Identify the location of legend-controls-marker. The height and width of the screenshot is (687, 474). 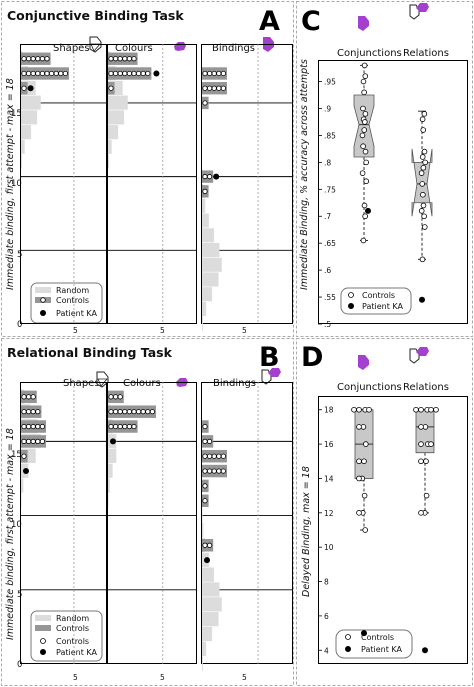
(351, 295).